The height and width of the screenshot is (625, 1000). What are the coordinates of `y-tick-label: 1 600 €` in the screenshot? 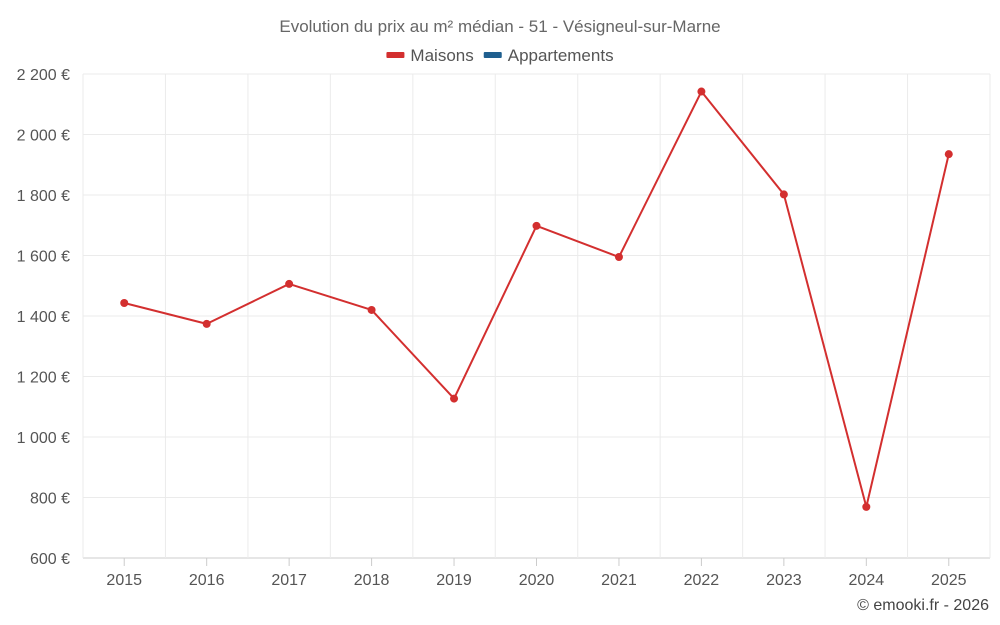 It's located at (43, 257).